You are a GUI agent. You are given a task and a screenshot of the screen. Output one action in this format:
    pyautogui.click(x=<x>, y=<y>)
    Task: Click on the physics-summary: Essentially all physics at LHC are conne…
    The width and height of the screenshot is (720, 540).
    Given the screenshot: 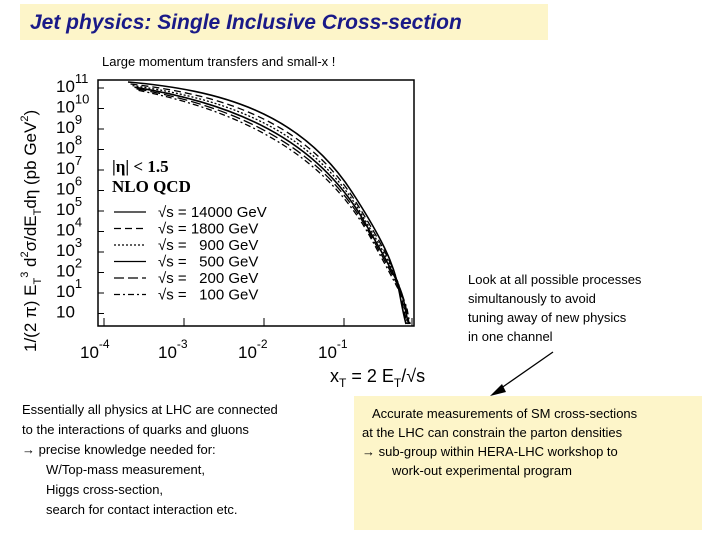 What is the action you would take?
    pyautogui.click(x=150, y=460)
    